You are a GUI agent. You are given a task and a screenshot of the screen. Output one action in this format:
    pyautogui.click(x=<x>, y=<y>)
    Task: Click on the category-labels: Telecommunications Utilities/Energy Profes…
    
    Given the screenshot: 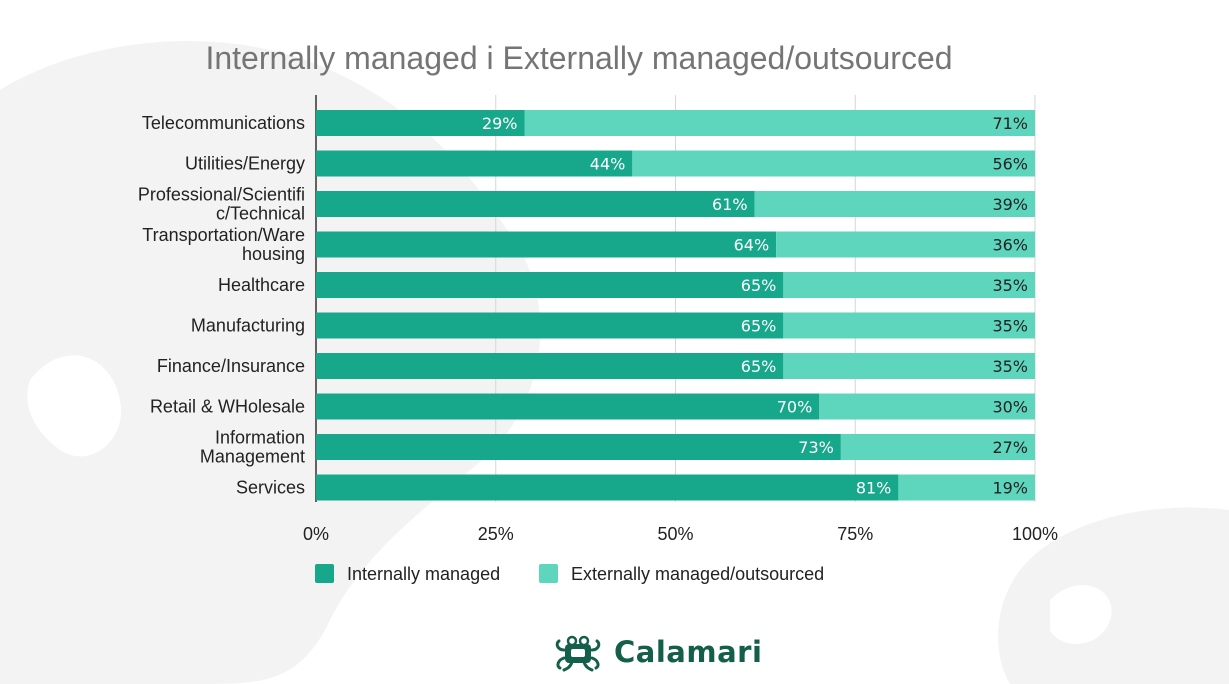 What is the action you would take?
    pyautogui.click(x=221, y=305)
    